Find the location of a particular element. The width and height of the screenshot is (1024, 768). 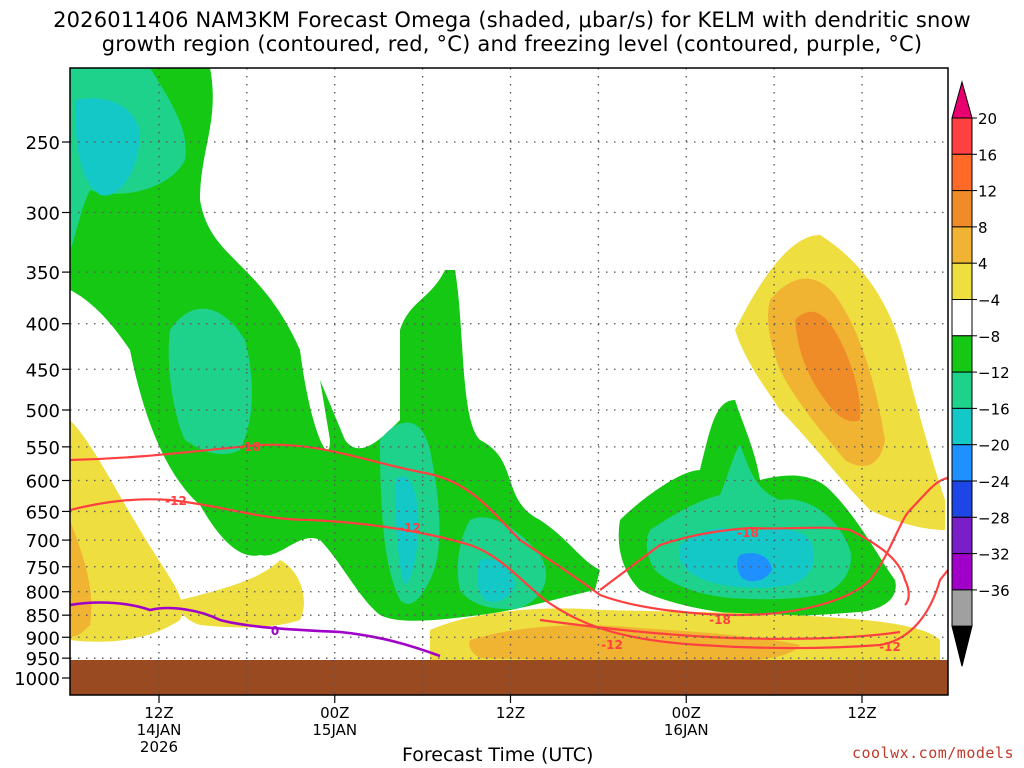

y-tick-label: 250 is located at coordinates (43, 143).